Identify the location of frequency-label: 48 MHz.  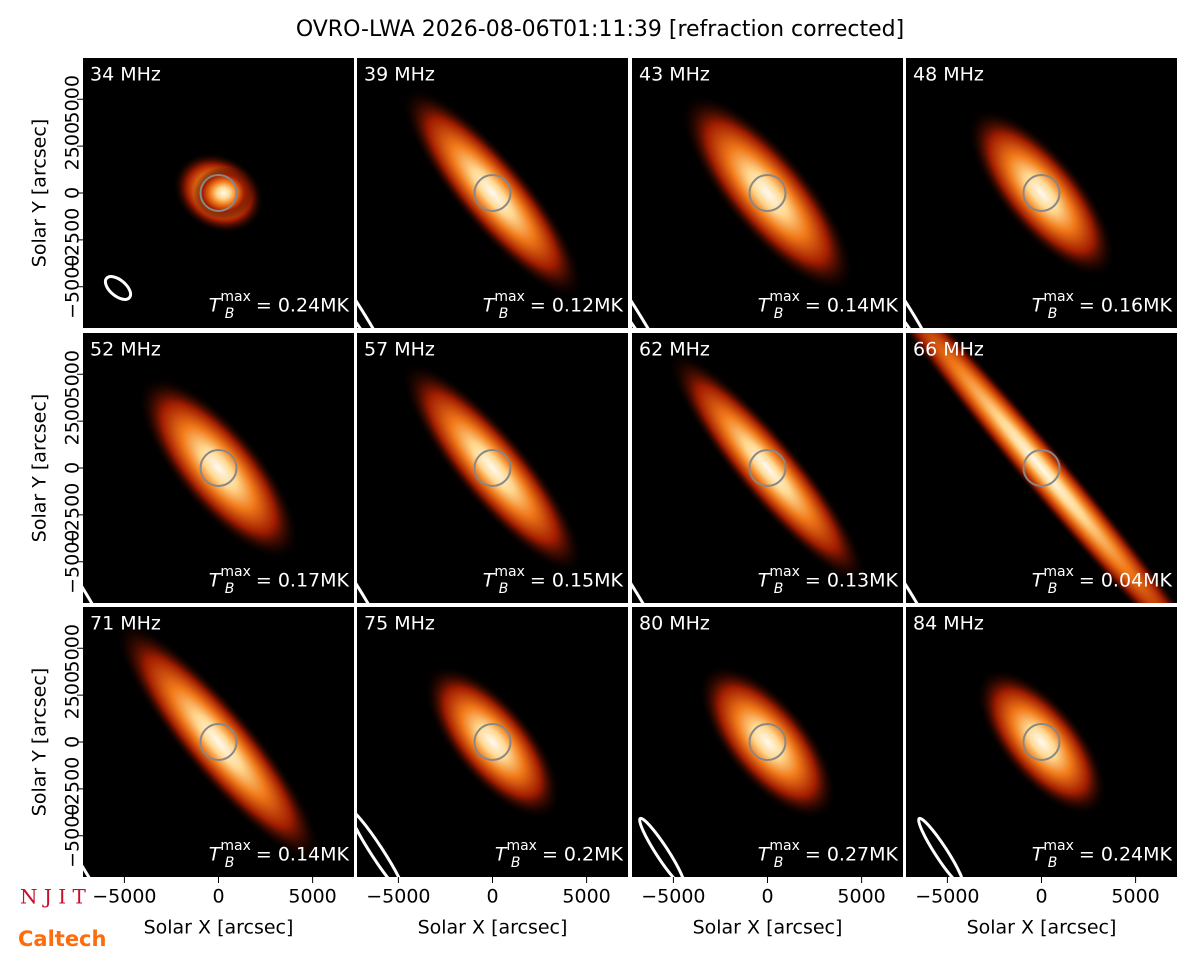
(948, 75).